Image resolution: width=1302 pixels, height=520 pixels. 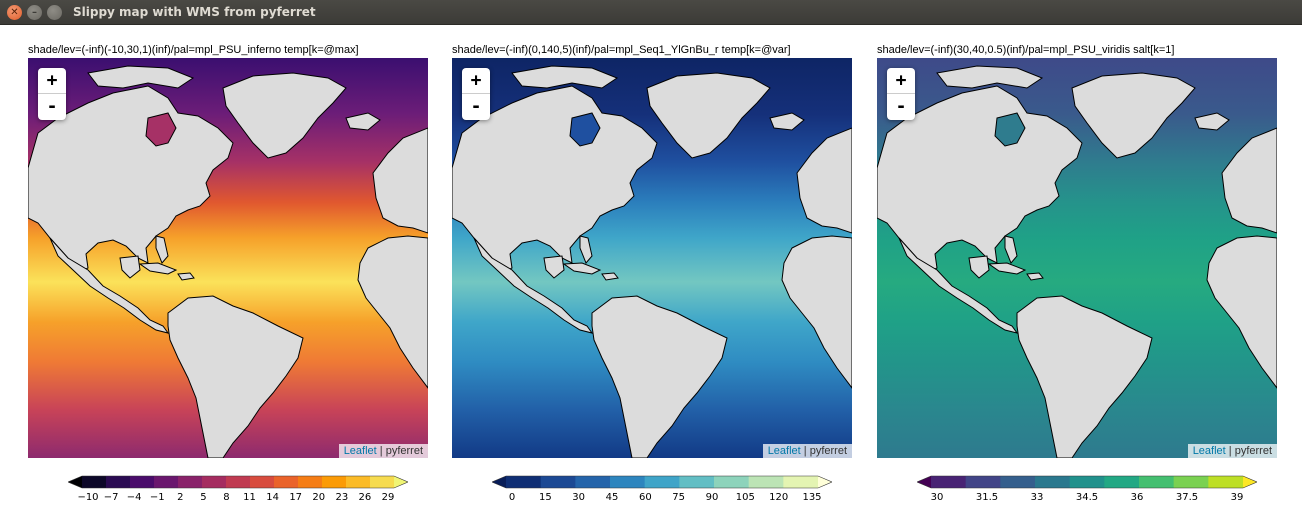 What do you see at coordinates (180, 497) in the screenshot?
I see `colorbar-tick-label: 2` at bounding box center [180, 497].